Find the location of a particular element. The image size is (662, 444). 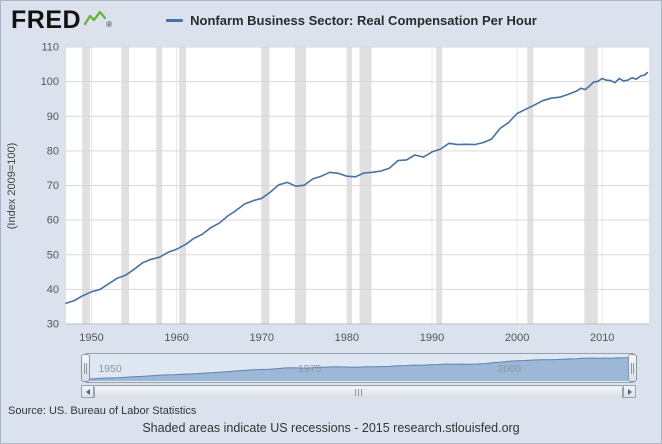

svg-text: 90 is located at coordinates (53, 117).